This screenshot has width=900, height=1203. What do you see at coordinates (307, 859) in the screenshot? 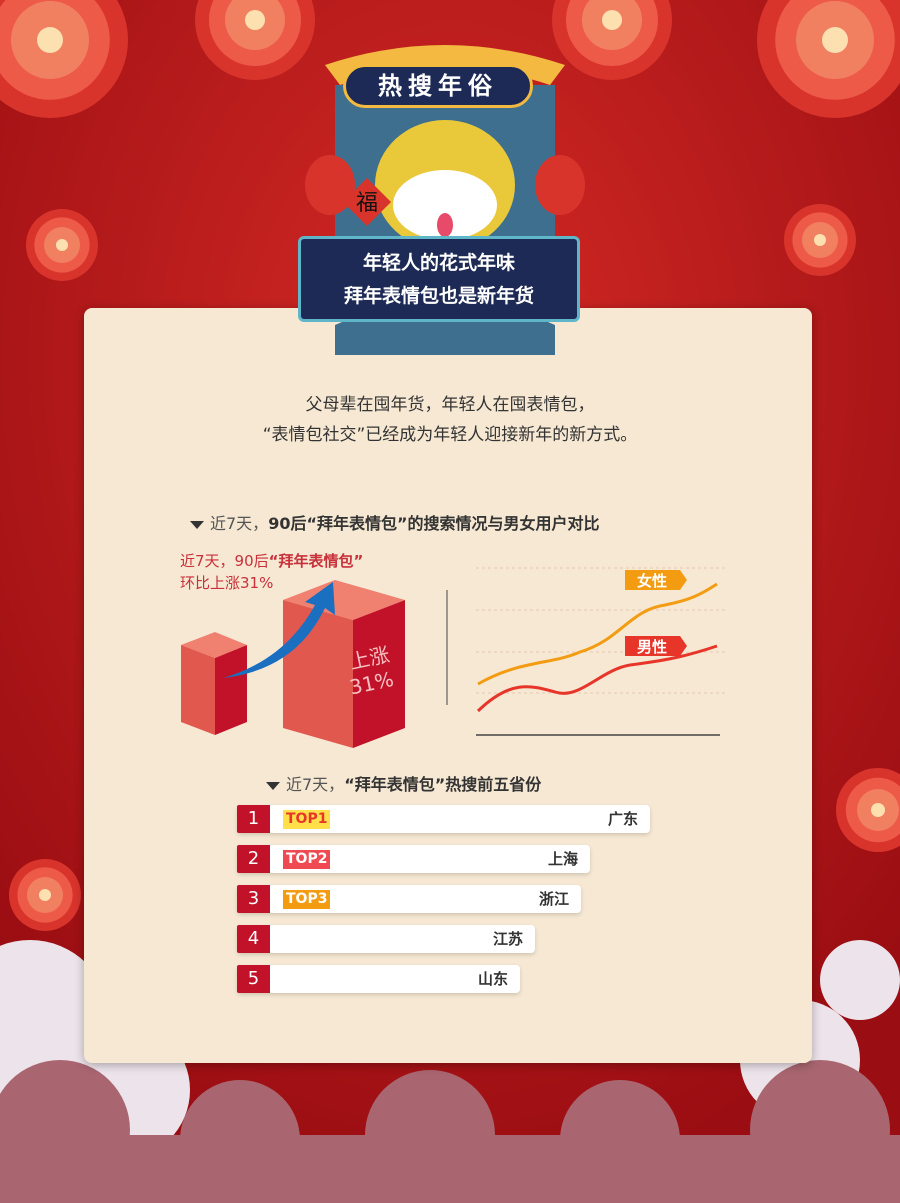
I see `top-badge: TOP2` at bounding box center [307, 859].